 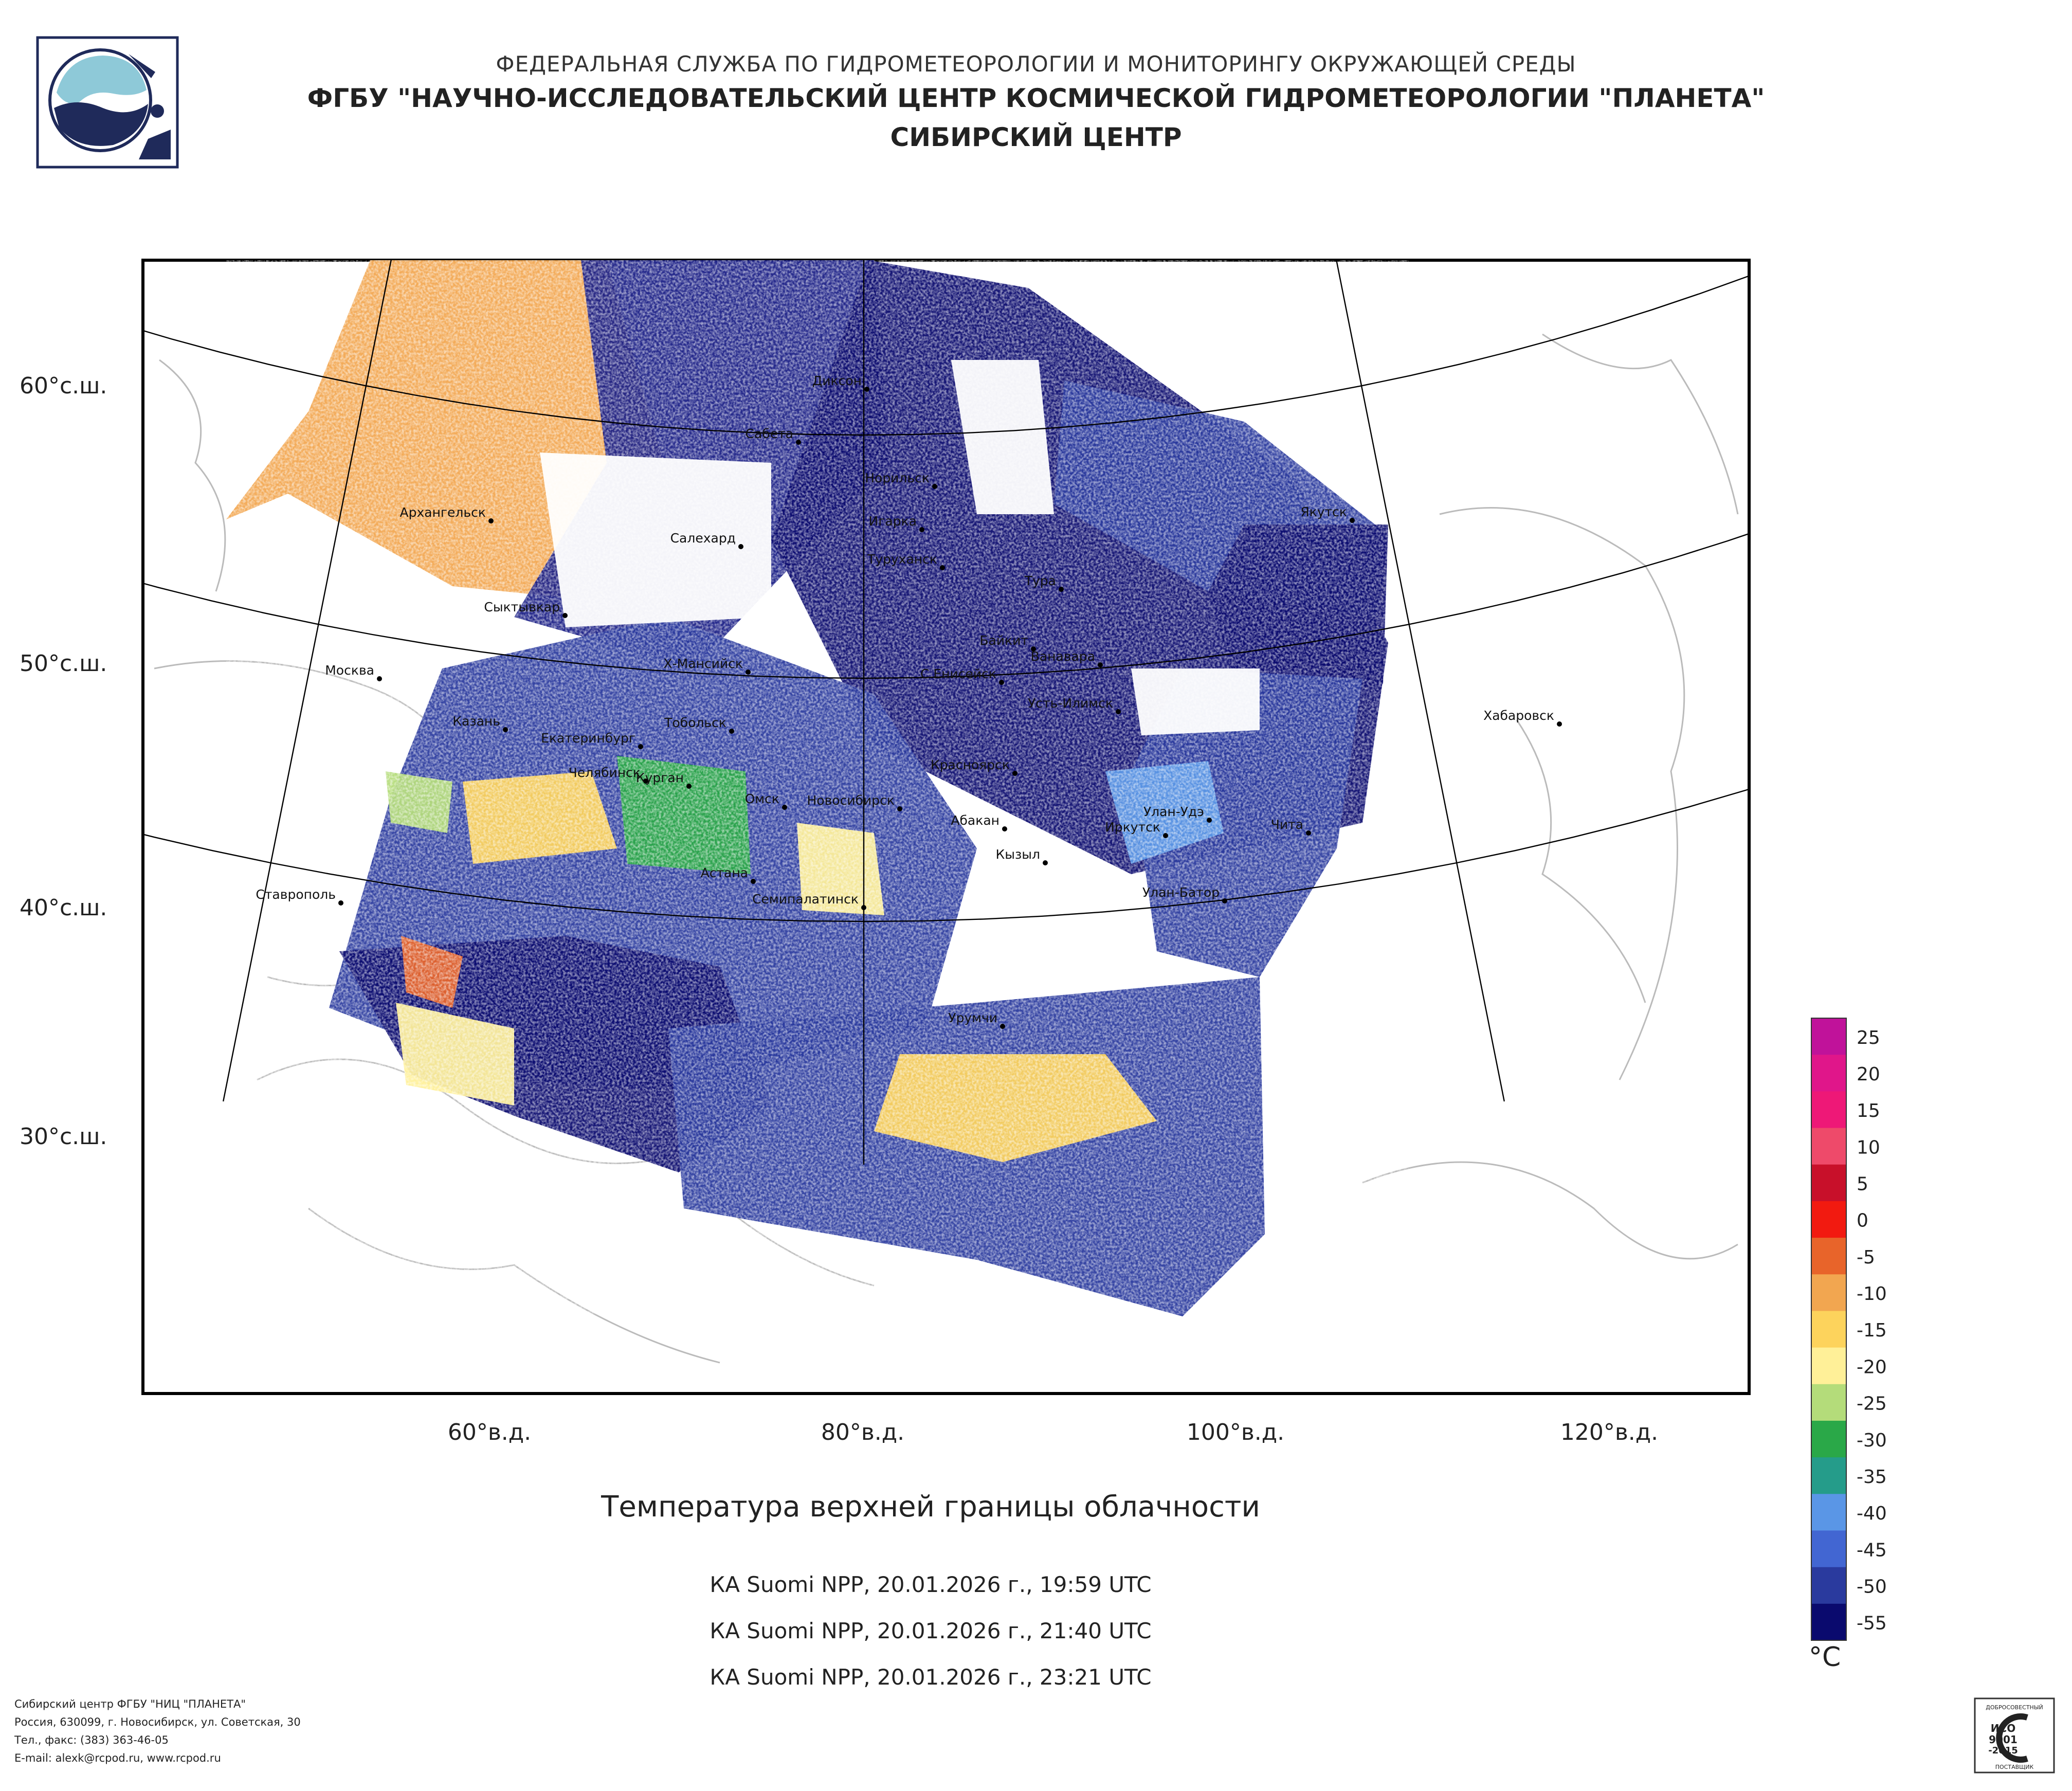 I want to click on city-ulanbator: Улан-Батор, so click(x=1184, y=894).